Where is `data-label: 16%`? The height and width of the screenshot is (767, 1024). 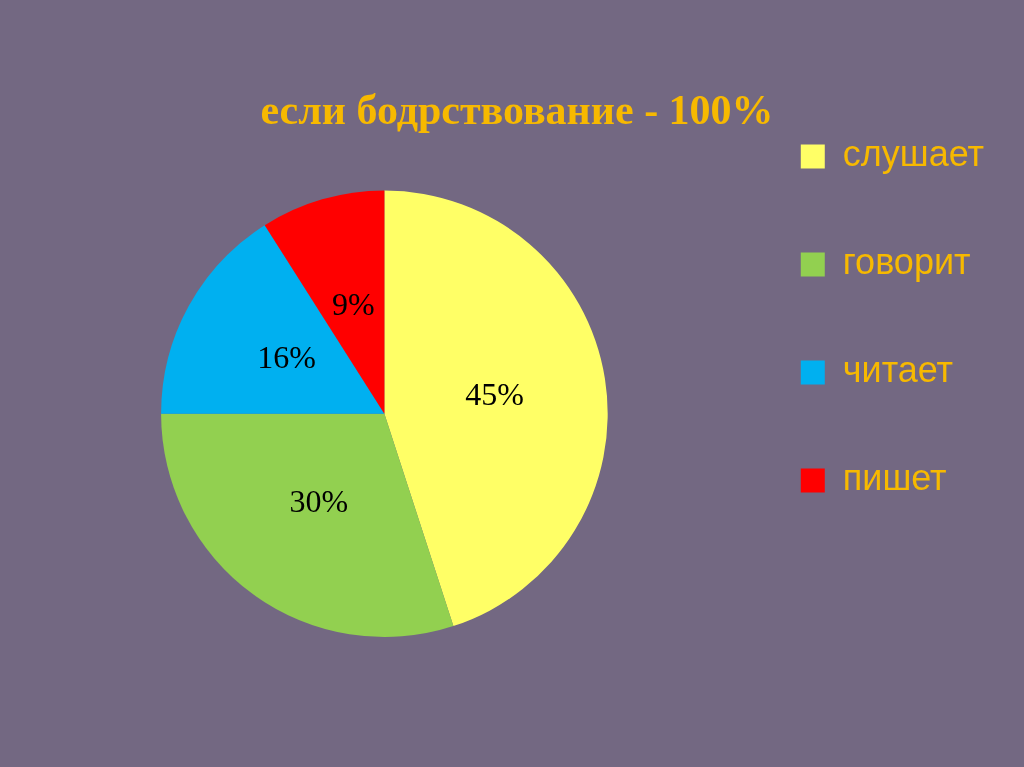
data-label: 16% is located at coordinates (286, 357).